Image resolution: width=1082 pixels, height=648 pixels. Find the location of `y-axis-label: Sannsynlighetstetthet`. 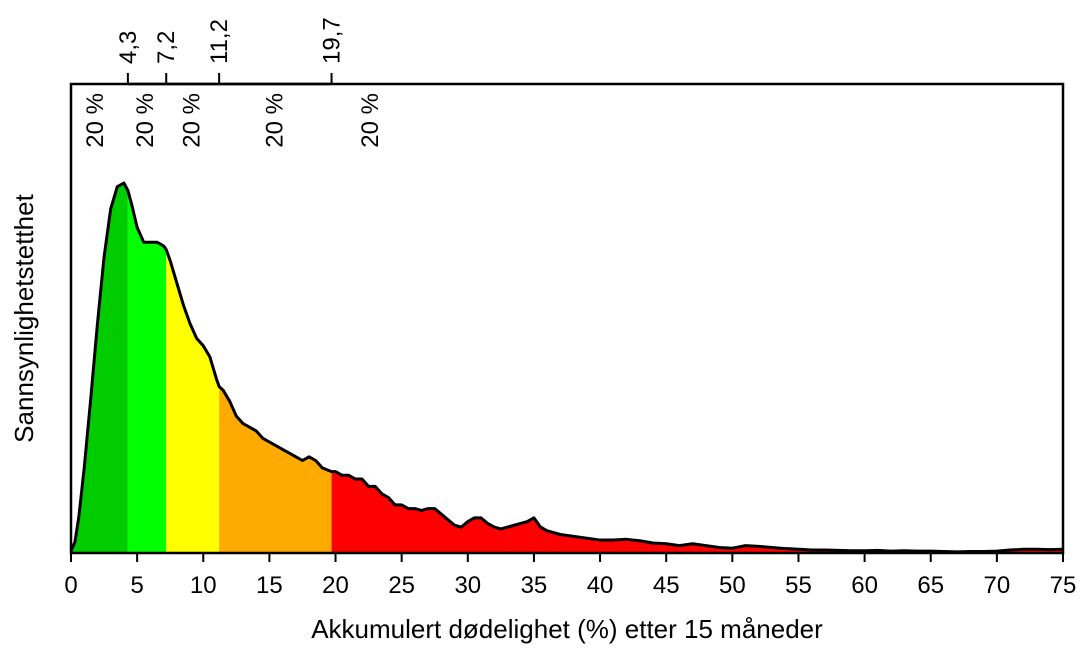

y-axis-label: Sannsynlighetstetthet is located at coordinates (24, 317).